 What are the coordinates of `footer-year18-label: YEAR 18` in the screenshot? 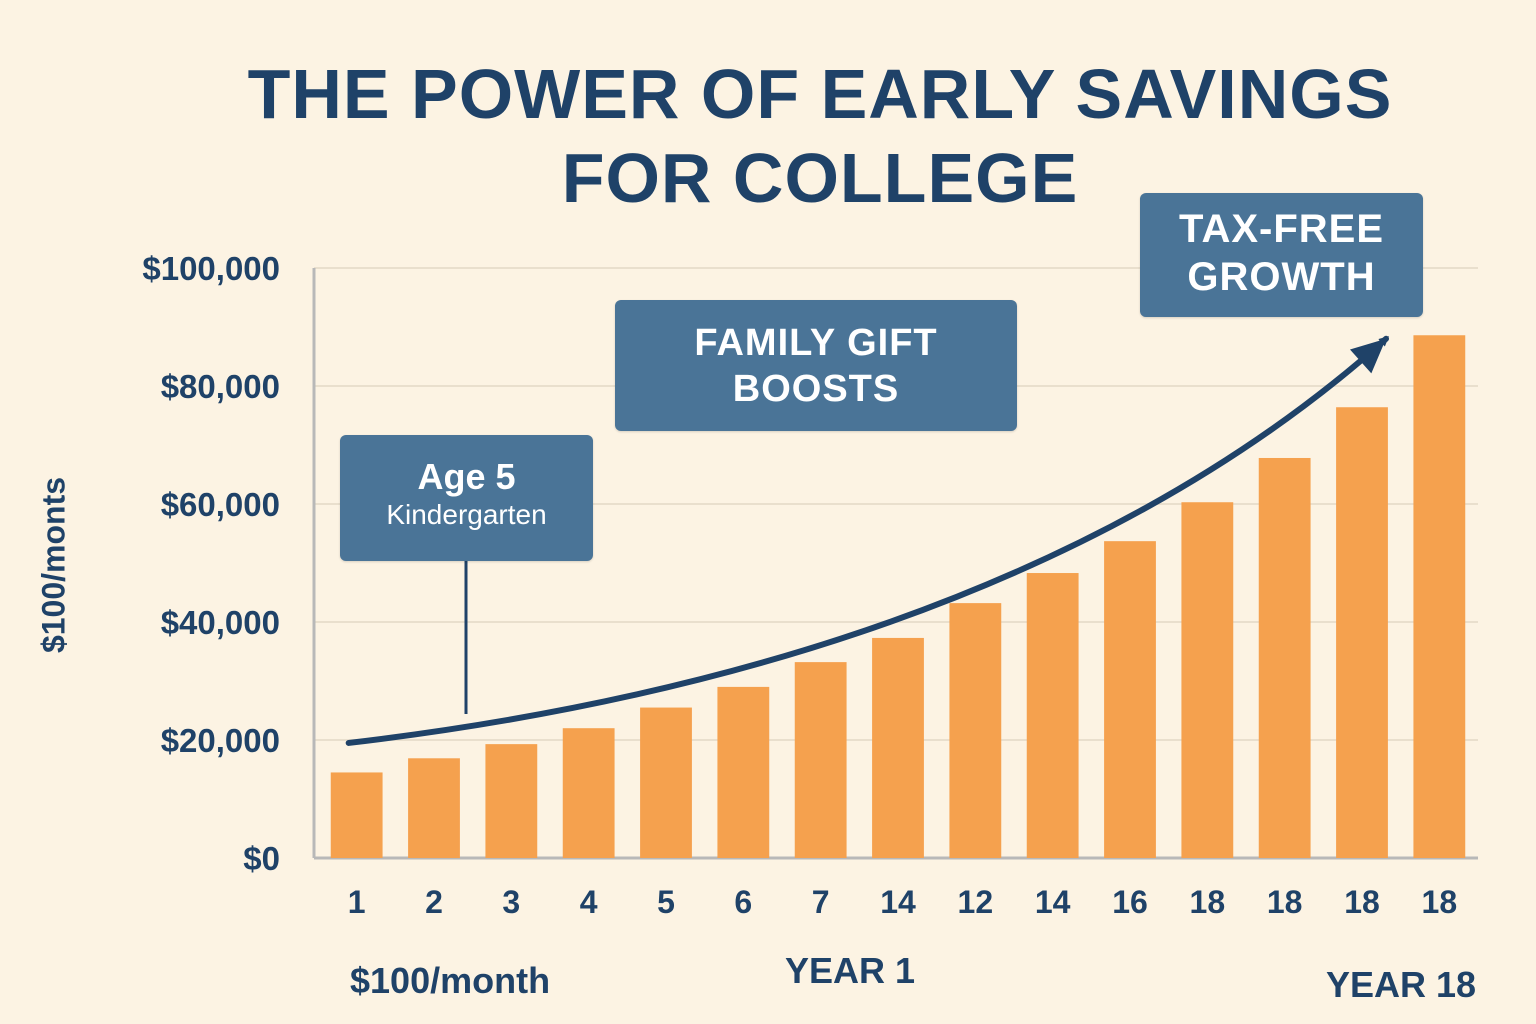 It's located at (1401, 984).